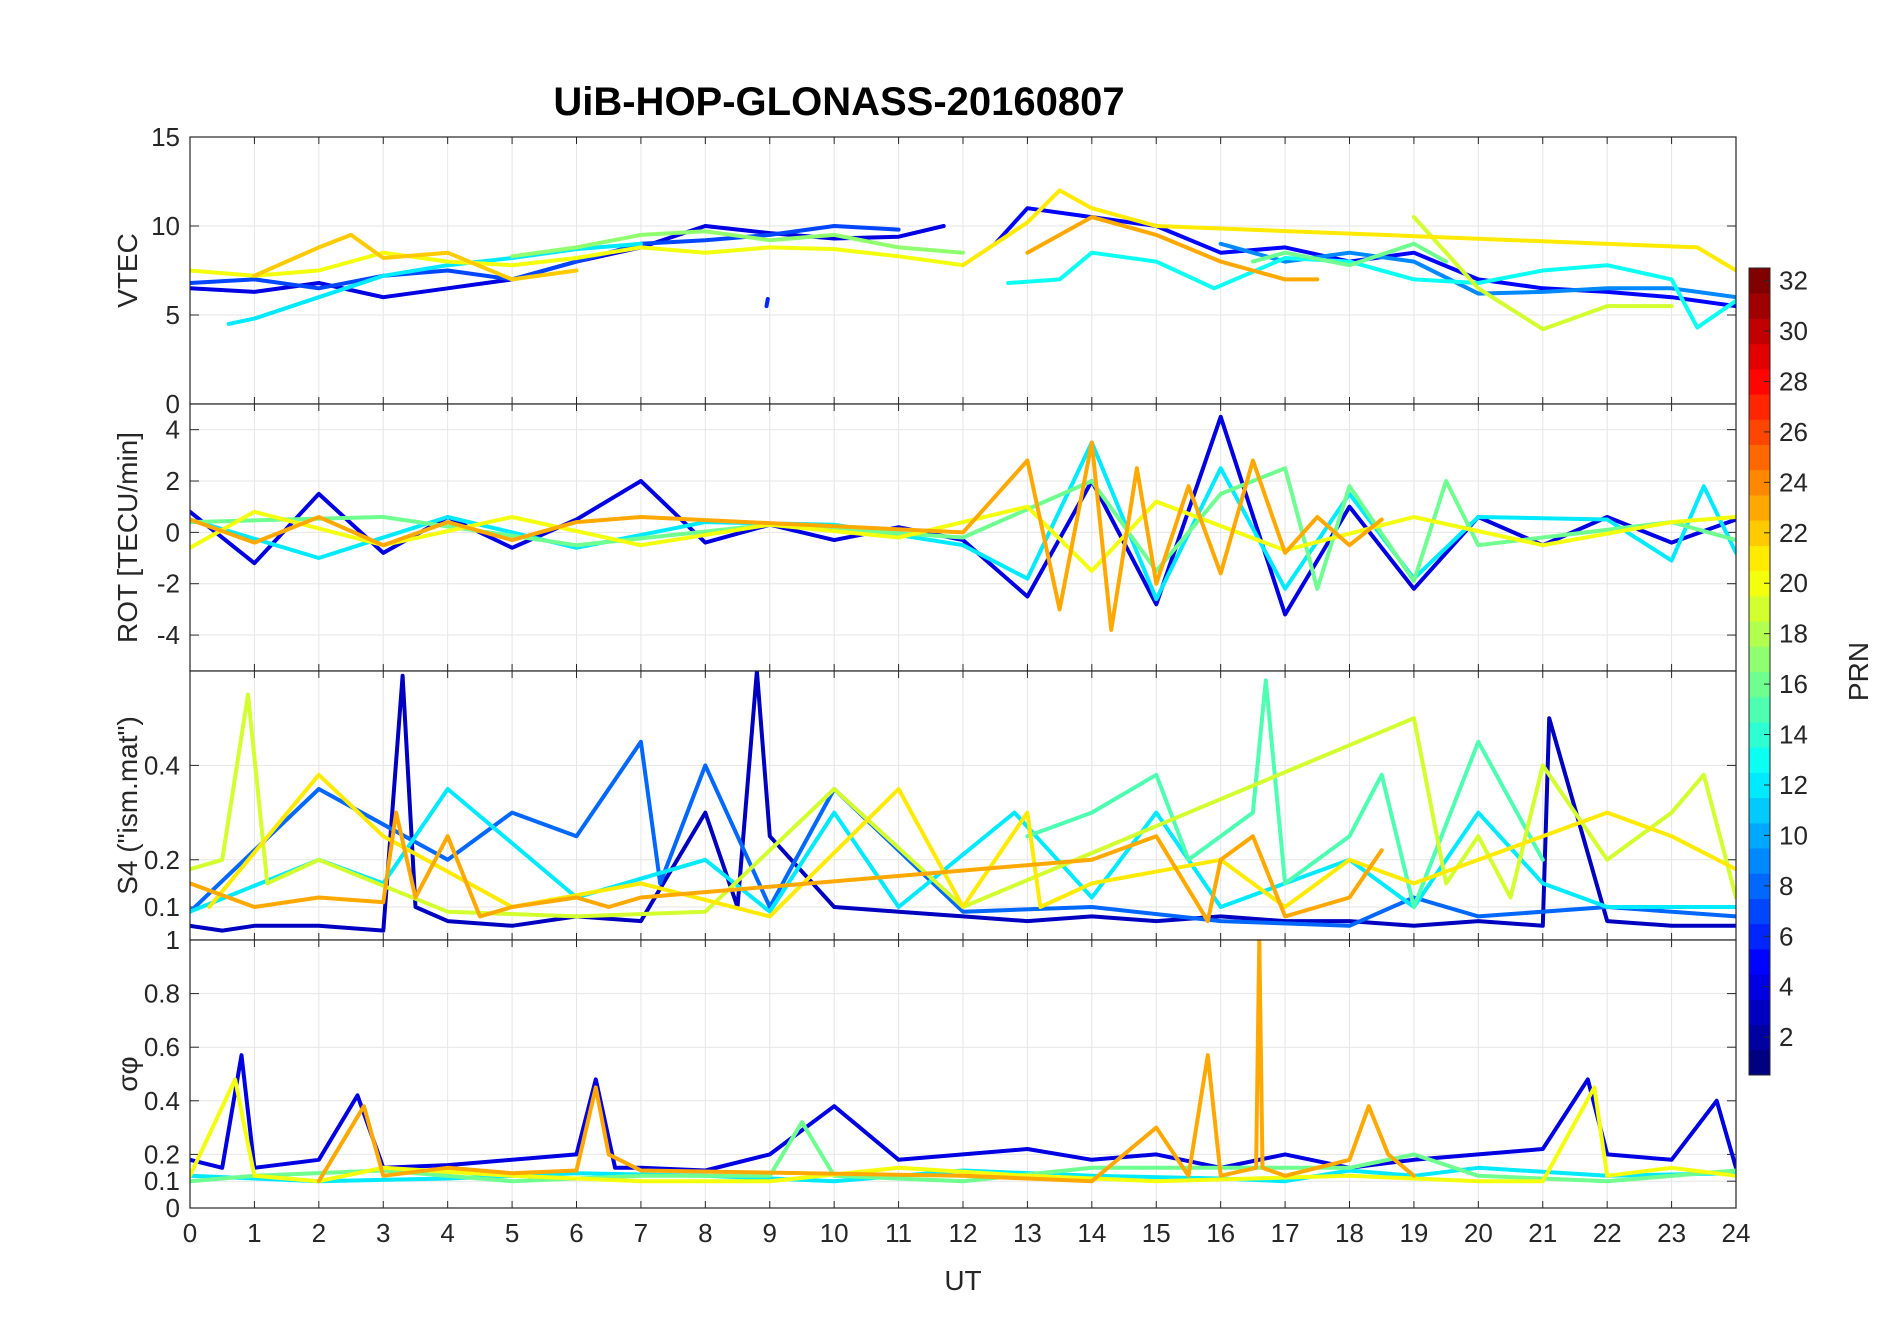 Image resolution: width=1902 pixels, height=1335 pixels. What do you see at coordinates (1793, 281) in the screenshot?
I see `colorbar-tick-label: 32` at bounding box center [1793, 281].